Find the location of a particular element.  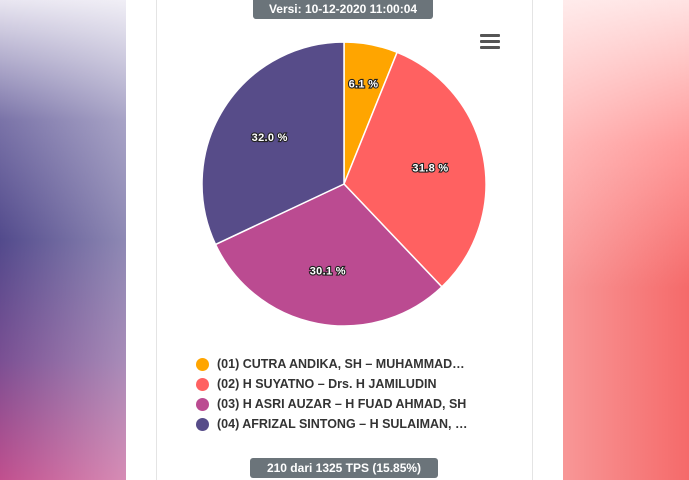

card-border-right is located at coordinates (532, 240).